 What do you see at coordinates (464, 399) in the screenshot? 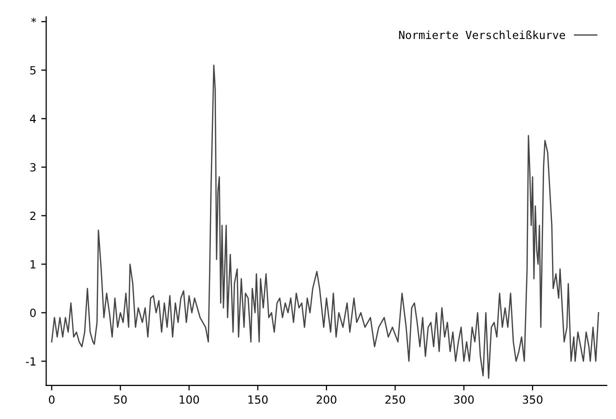
I see `x-tick-label: 300` at bounding box center [464, 399].